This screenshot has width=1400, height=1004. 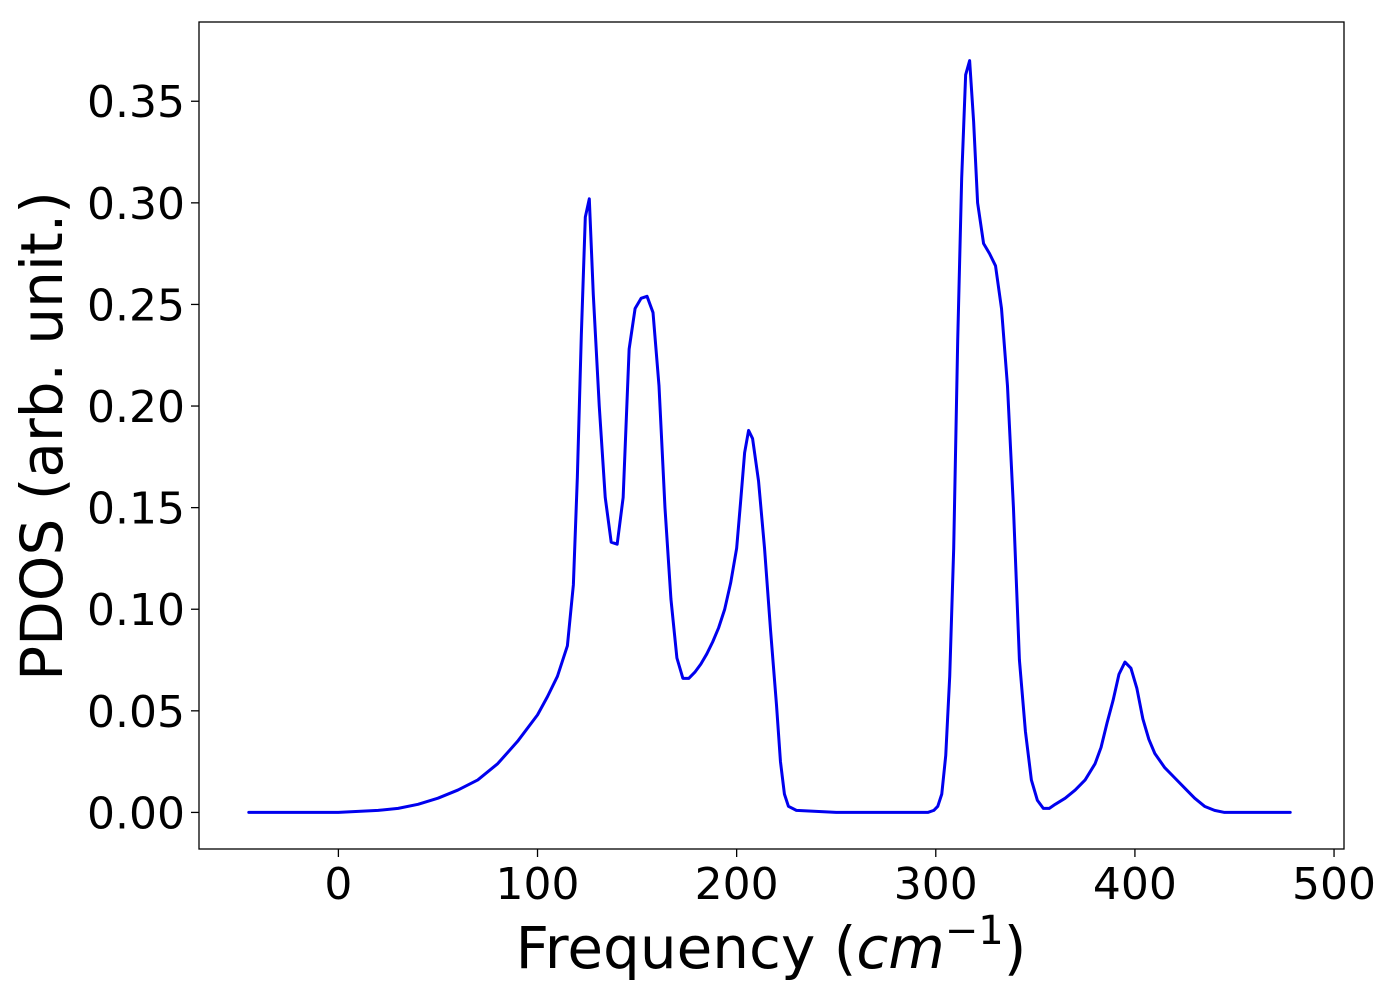 What do you see at coordinates (42, 436) in the screenshot?
I see `y-axis-label: PDOS (arb. unit.)` at bounding box center [42, 436].